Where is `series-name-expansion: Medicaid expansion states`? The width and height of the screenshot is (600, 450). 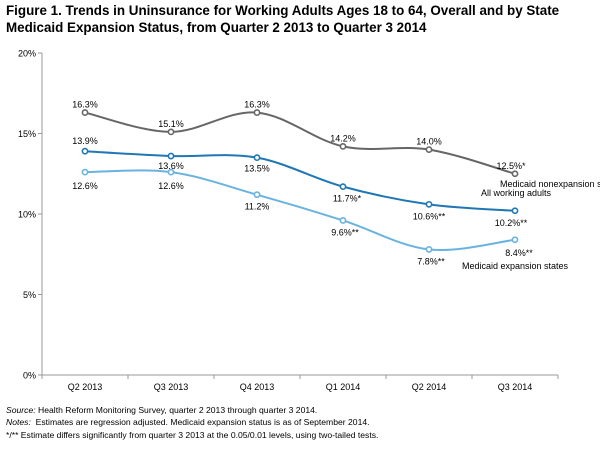
series-name-expansion: Medicaid expansion states is located at coordinates (515, 266).